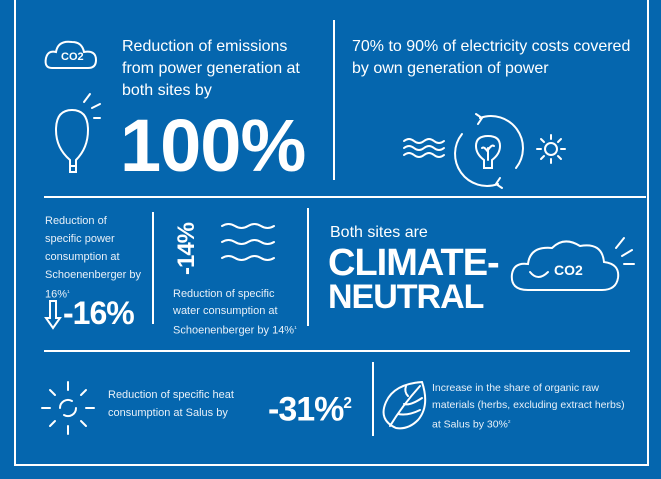 The width and height of the screenshot is (661, 479). What do you see at coordinates (213, 145) in the screenshot?
I see `emissions-value: 100%` at bounding box center [213, 145].